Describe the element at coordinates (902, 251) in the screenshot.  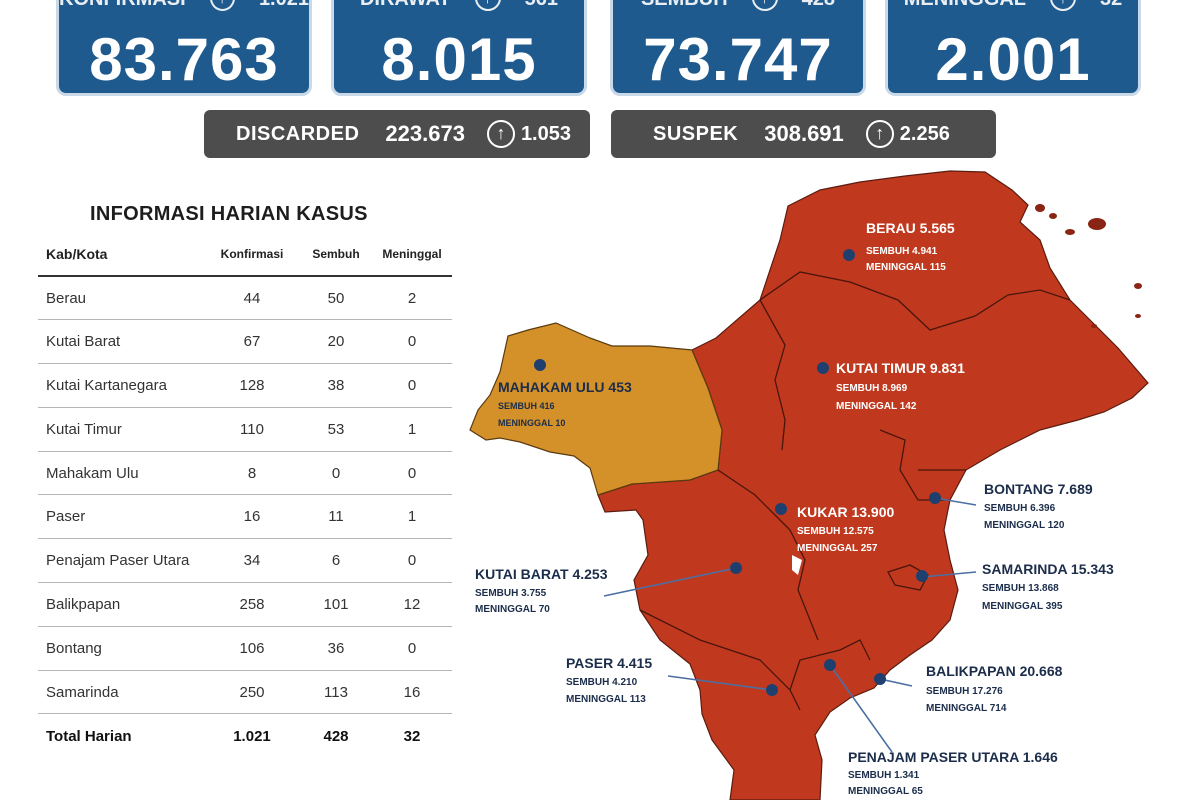
I see `label-sembuh: SEMBUH 4.941` at that location.